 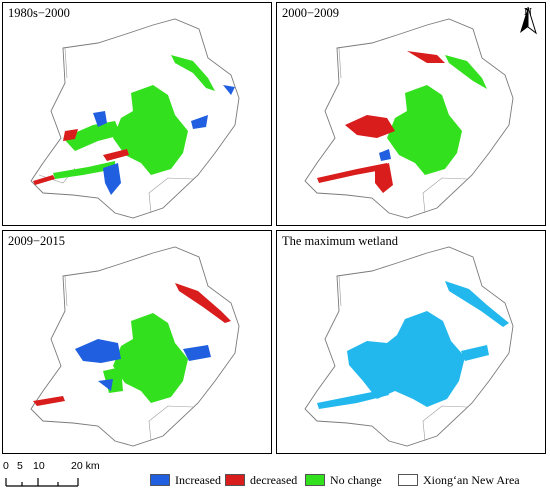 I want to click on panel-title: 1980s−2000, so click(x=39, y=13).